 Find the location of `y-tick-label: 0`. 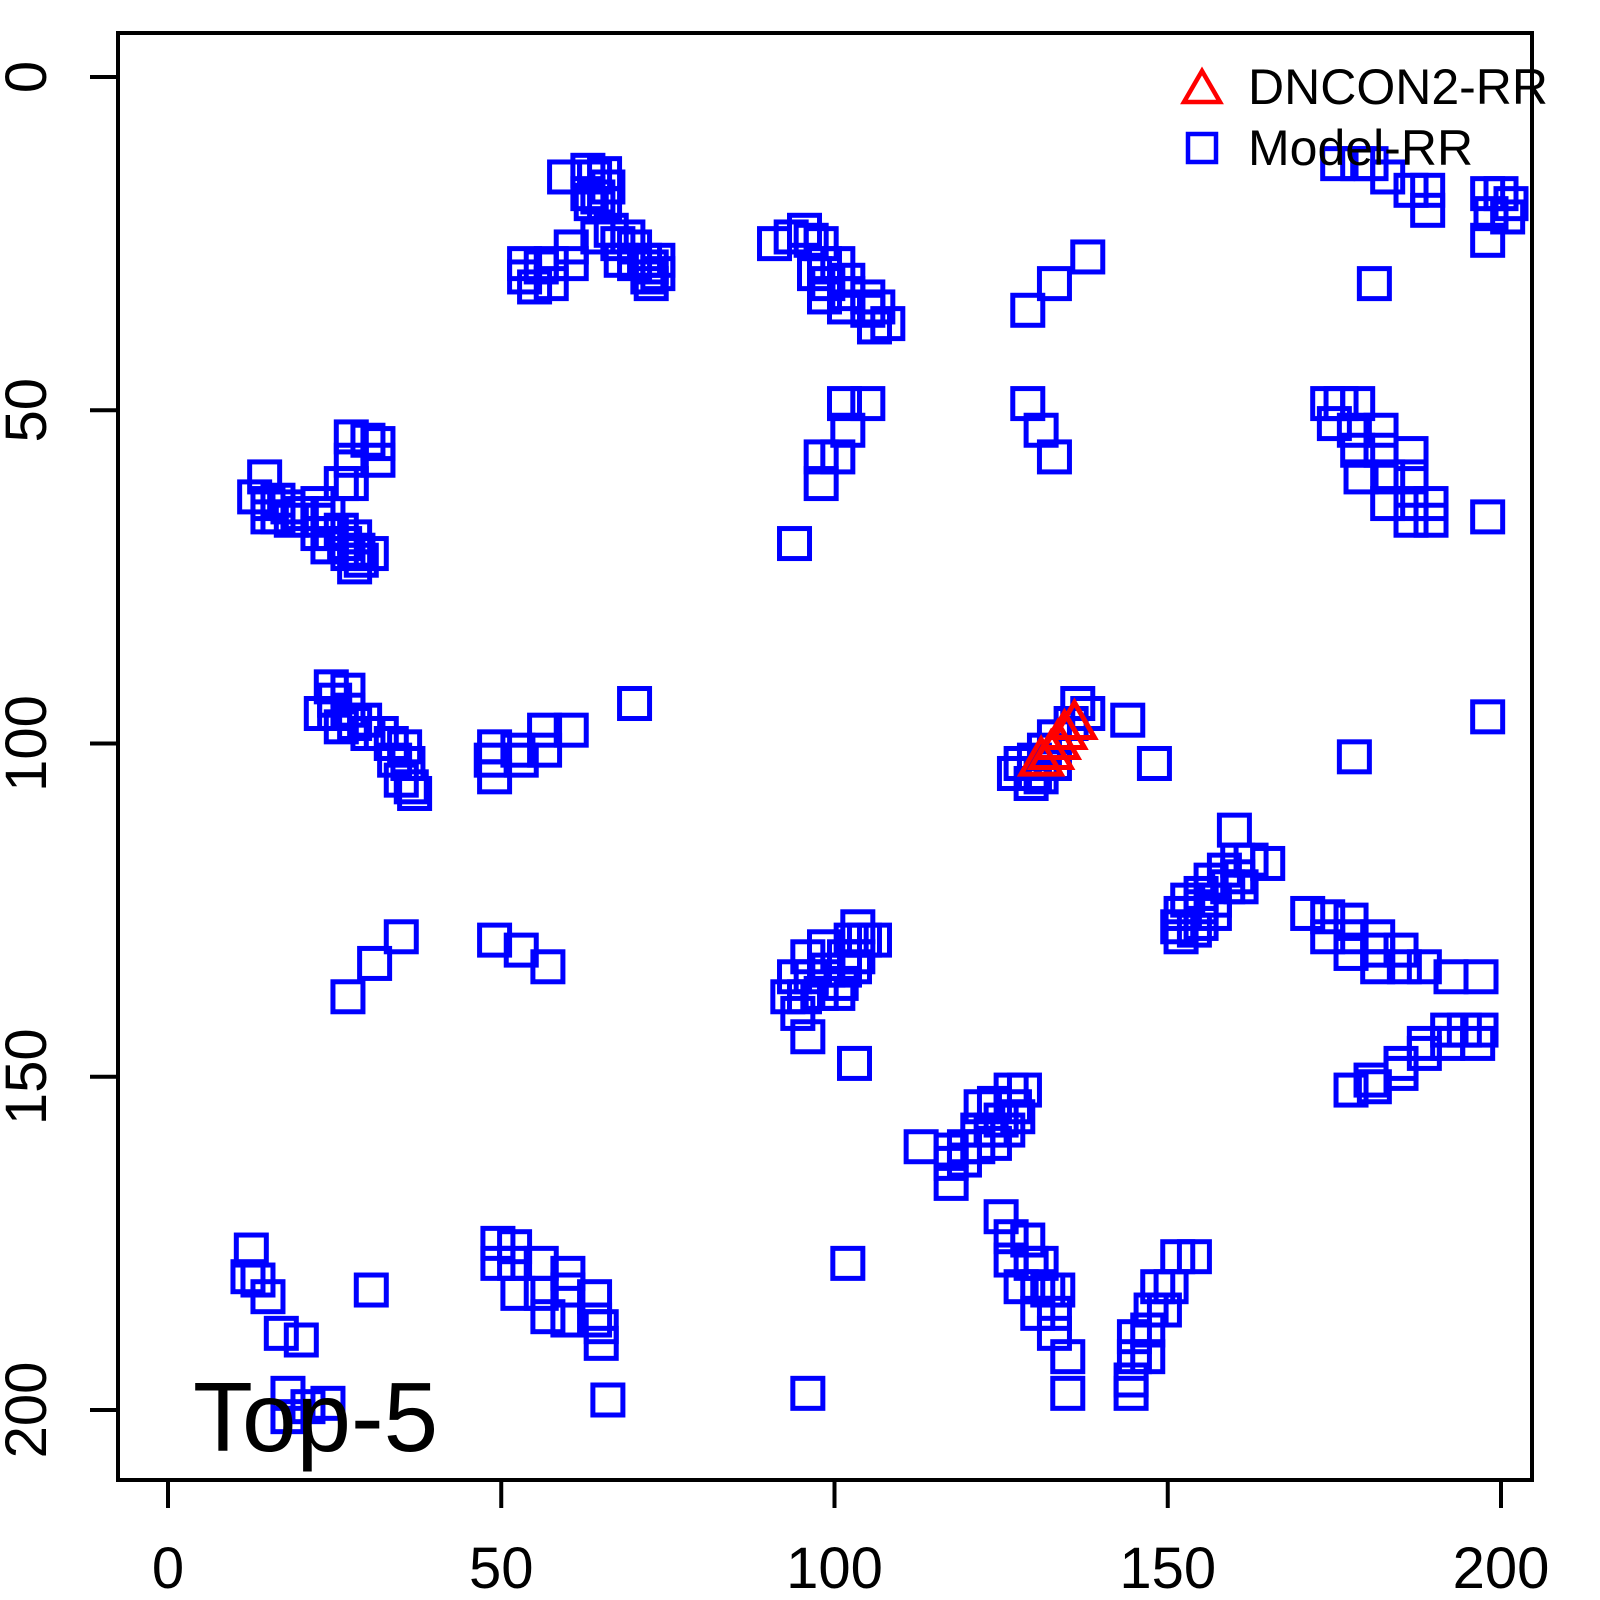

y-tick-label: 0 is located at coordinates (29, 77).